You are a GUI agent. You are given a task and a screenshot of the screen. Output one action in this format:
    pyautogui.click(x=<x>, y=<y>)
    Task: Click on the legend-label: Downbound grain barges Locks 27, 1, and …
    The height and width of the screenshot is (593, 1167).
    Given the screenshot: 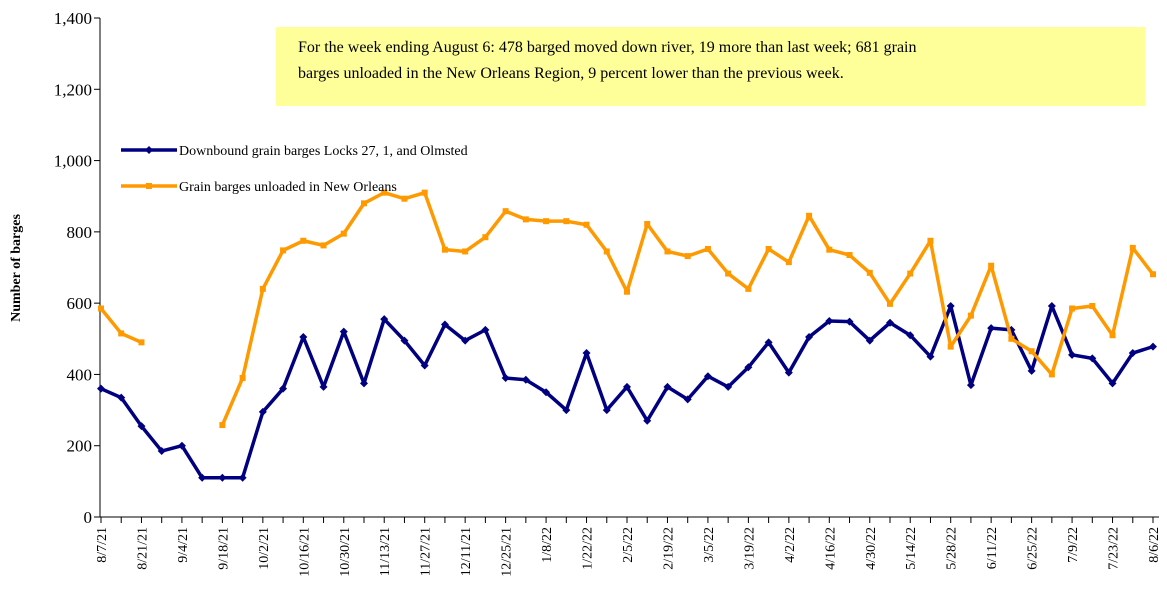 What is the action you would take?
    pyautogui.click(x=323, y=151)
    